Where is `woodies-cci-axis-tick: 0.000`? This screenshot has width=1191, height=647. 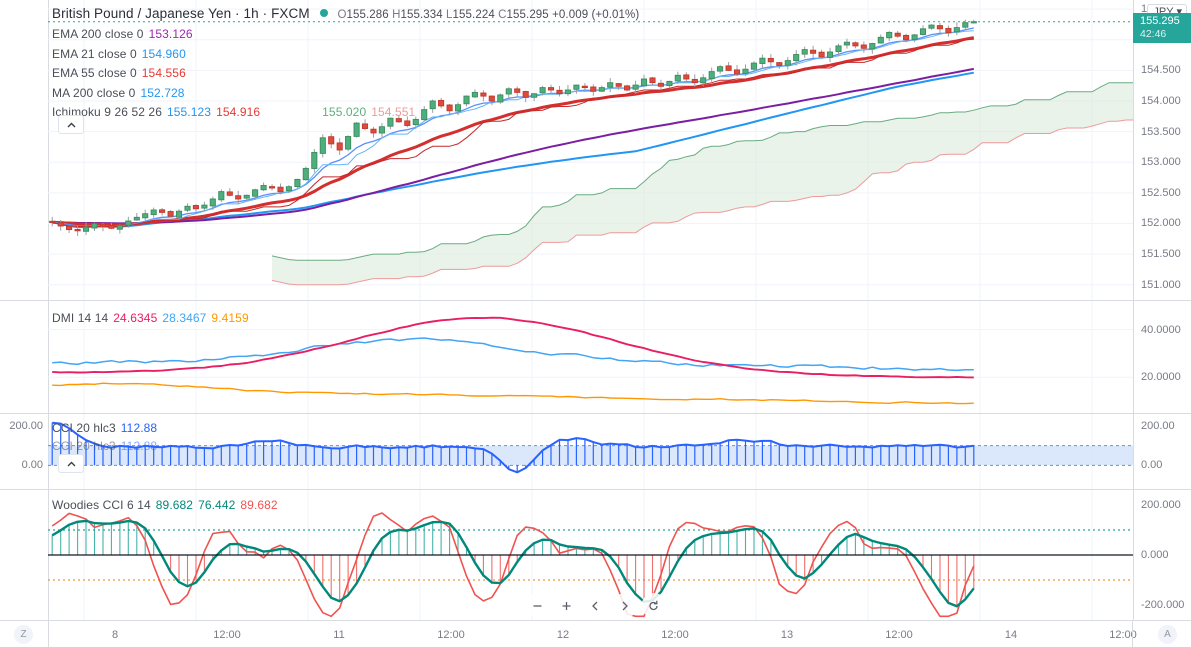
woodies-cci-axis-tick: 0.000 is located at coordinates (1155, 555).